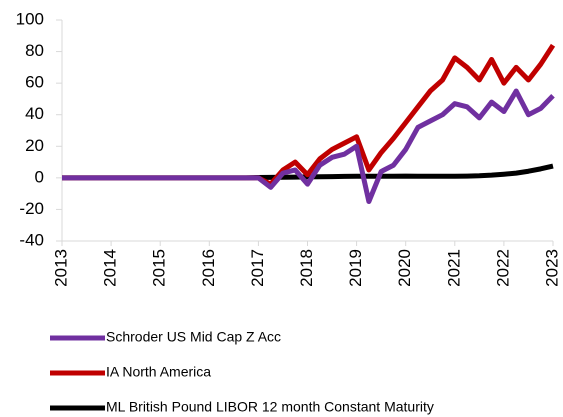  I want to click on y-tick-label: 20, so click(34, 145).